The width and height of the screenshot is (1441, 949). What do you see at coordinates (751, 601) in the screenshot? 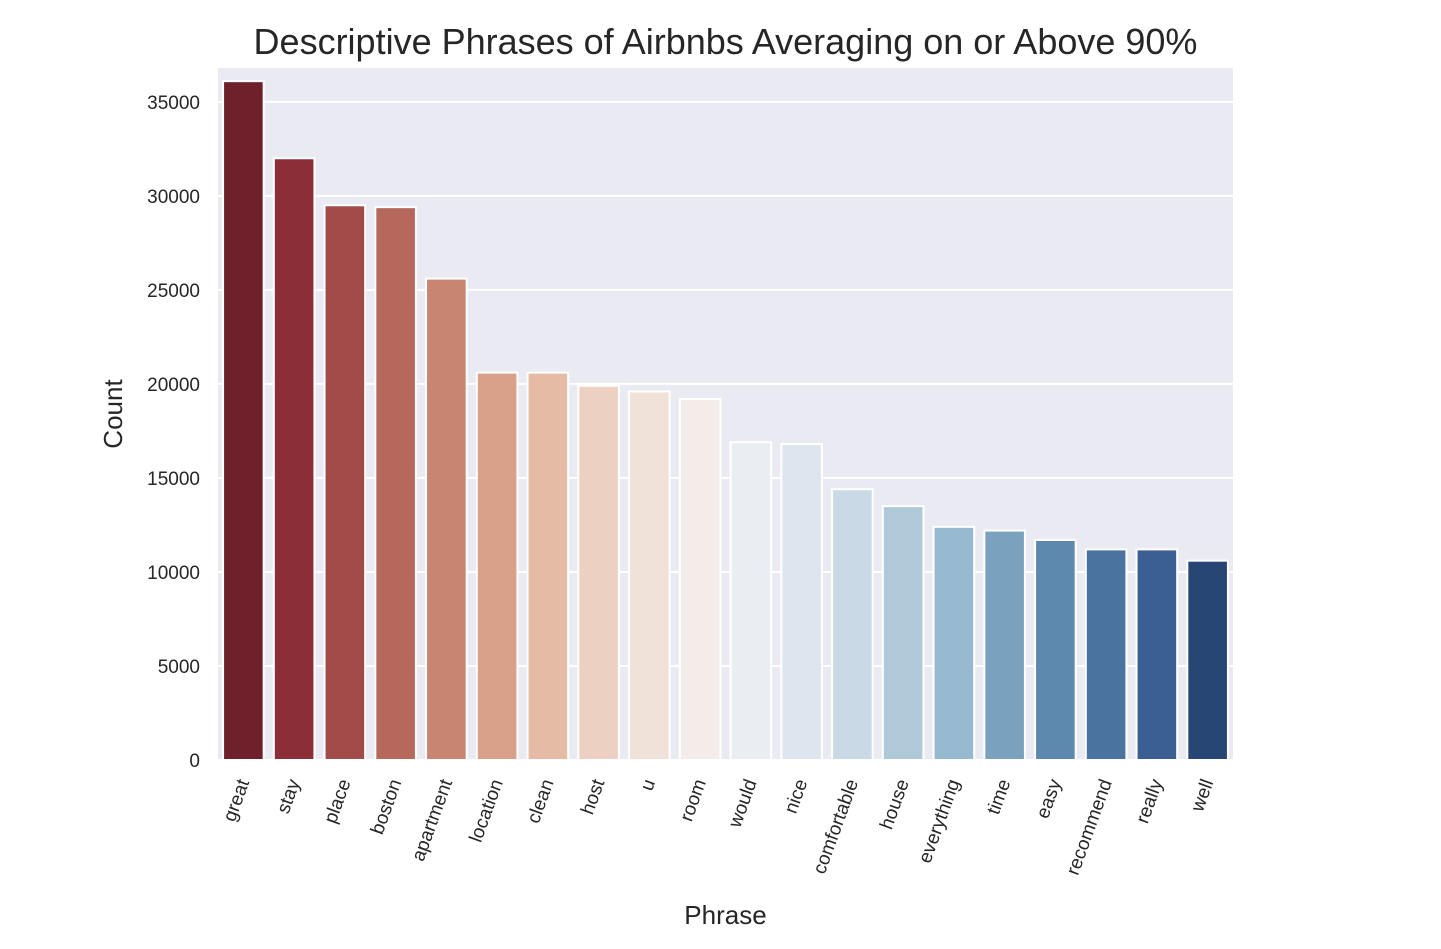
I see `bar-would` at bounding box center [751, 601].